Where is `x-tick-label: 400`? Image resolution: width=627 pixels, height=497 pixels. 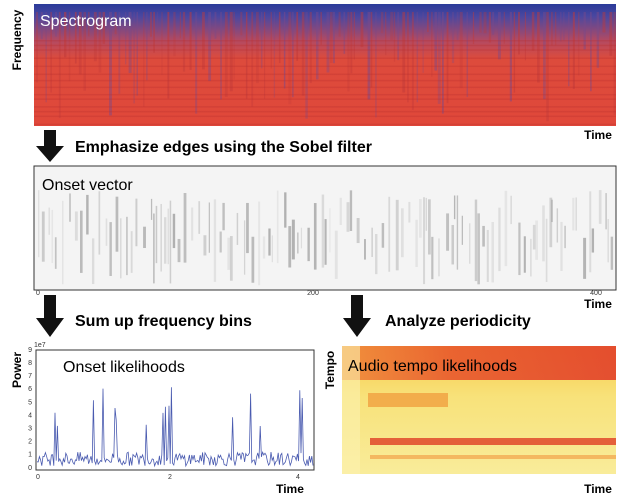
x-tick-label: 400 is located at coordinates (596, 293).